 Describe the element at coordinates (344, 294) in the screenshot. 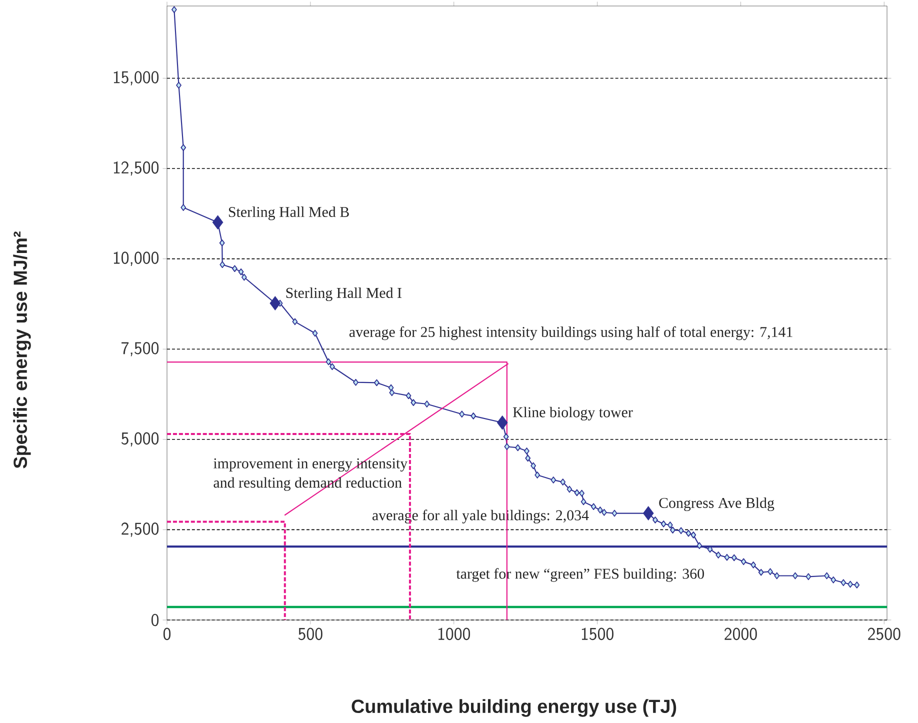

I see `annotation: Sterling Hall Med I` at that location.